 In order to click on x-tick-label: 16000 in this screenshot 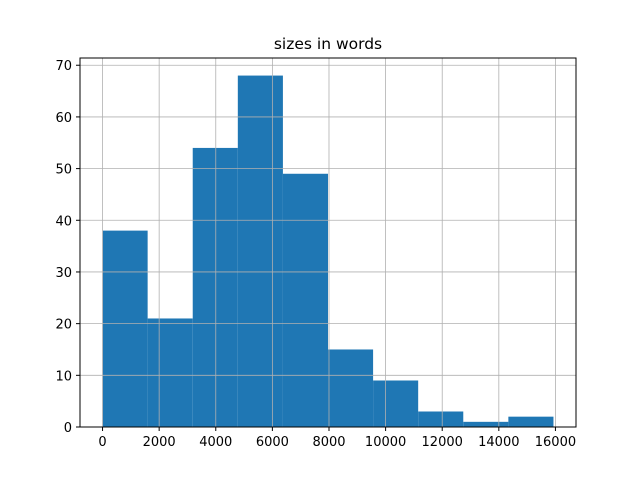, I will do `click(555, 442)`.